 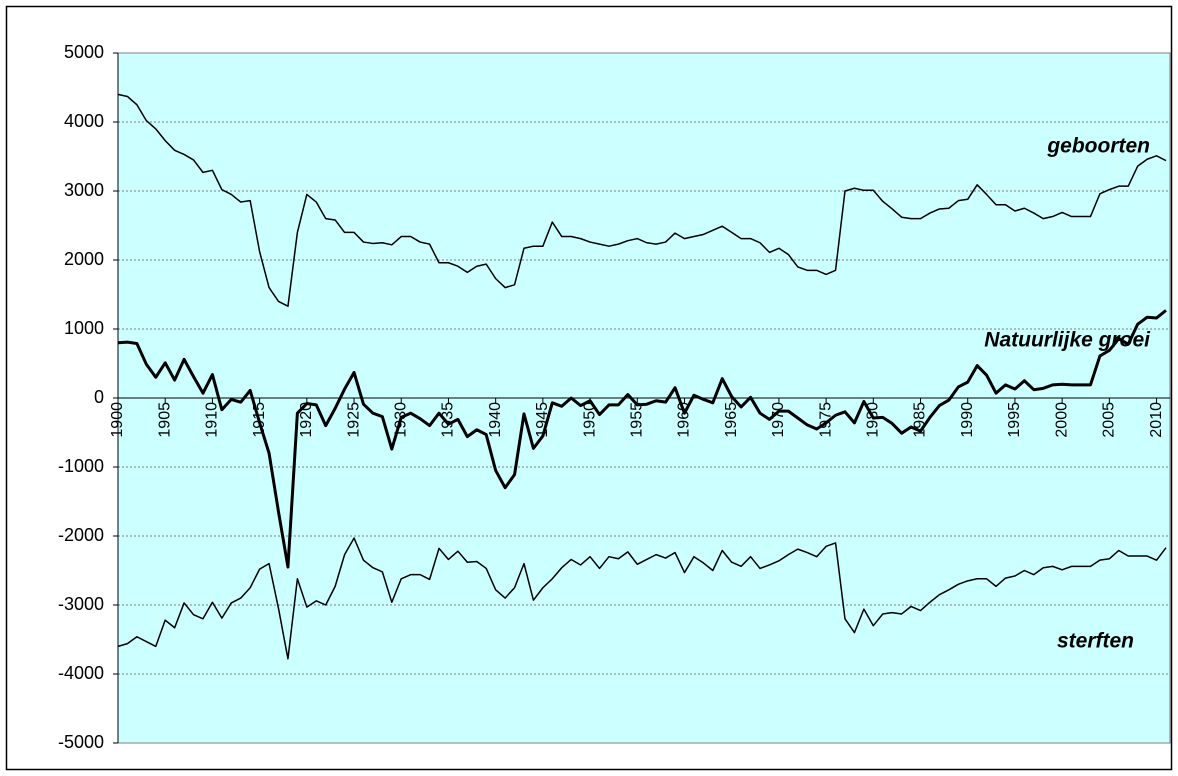 I want to click on x-tick-label: 1970, so click(x=778, y=420).